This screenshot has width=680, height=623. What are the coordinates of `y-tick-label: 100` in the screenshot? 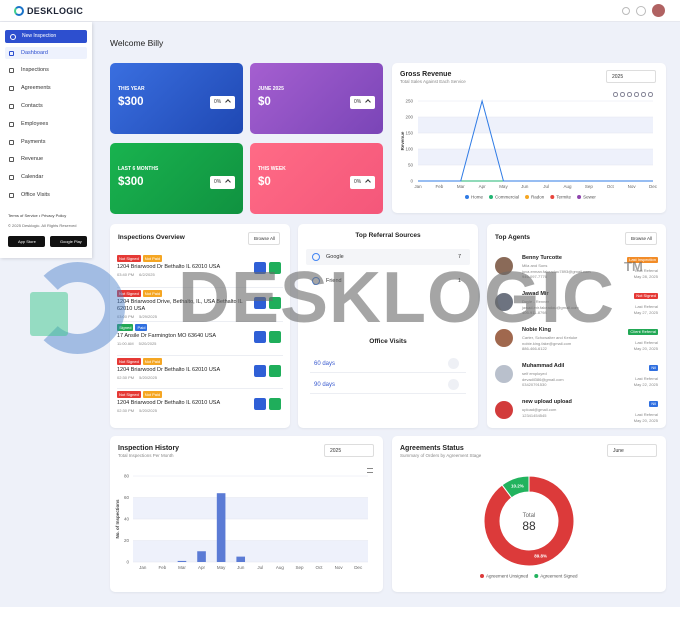 It's located at (409, 149).